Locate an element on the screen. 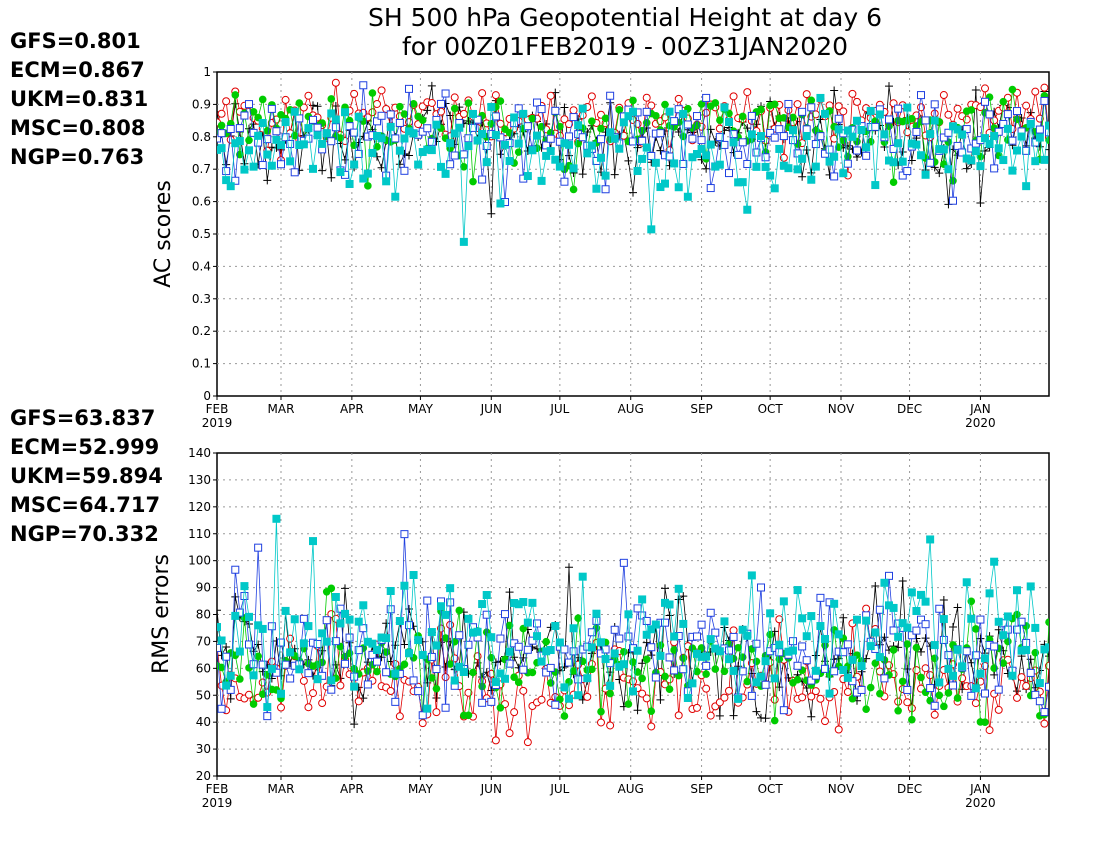 This screenshot has height=850, width=1100. y-tick-label: 0.9 is located at coordinates (201, 104).